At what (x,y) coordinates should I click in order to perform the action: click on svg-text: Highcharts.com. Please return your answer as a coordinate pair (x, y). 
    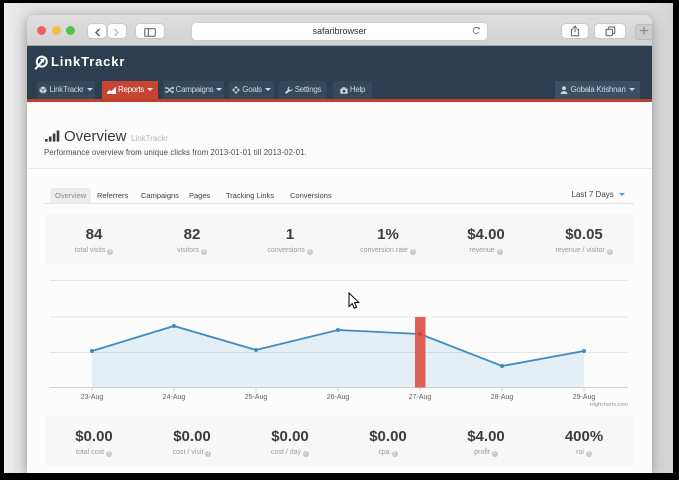
    Looking at the image, I should click on (609, 405).